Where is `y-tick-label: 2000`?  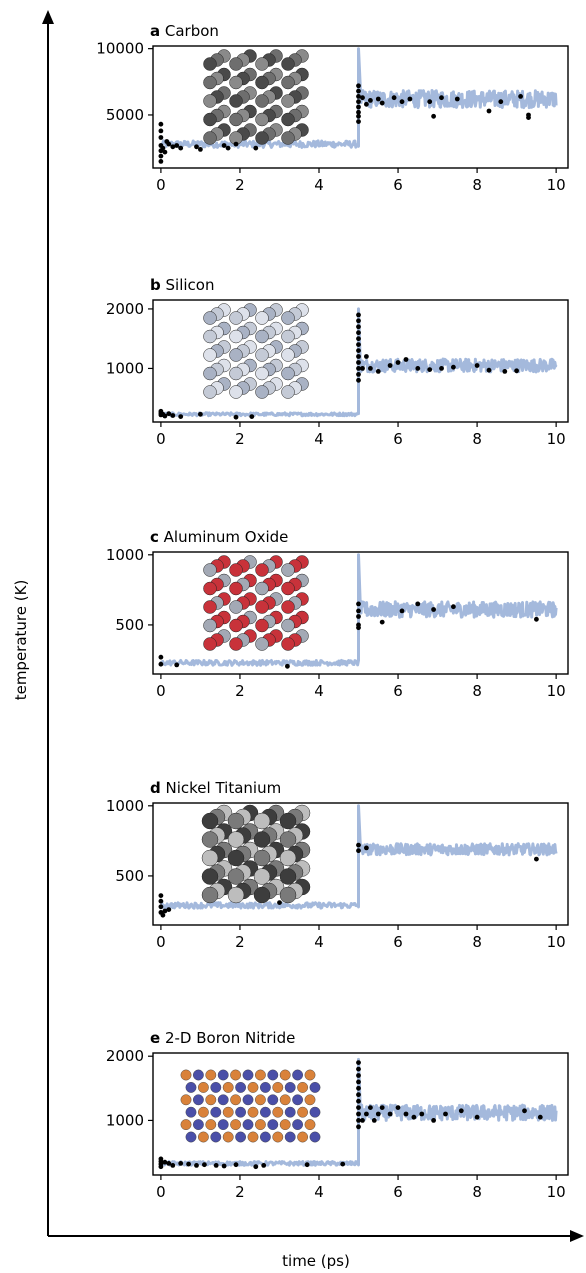
y-tick-label: 2000 is located at coordinates (125, 1056).